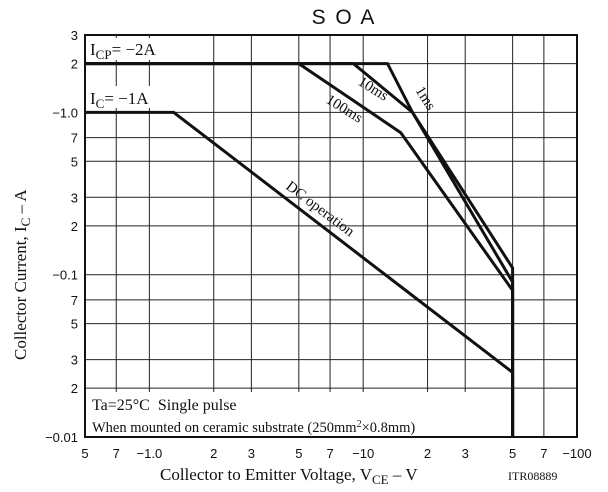 This screenshot has height=492, width=608. Describe the element at coordinates (576, 453) in the screenshot. I see `x-tick-label: −100` at that location.